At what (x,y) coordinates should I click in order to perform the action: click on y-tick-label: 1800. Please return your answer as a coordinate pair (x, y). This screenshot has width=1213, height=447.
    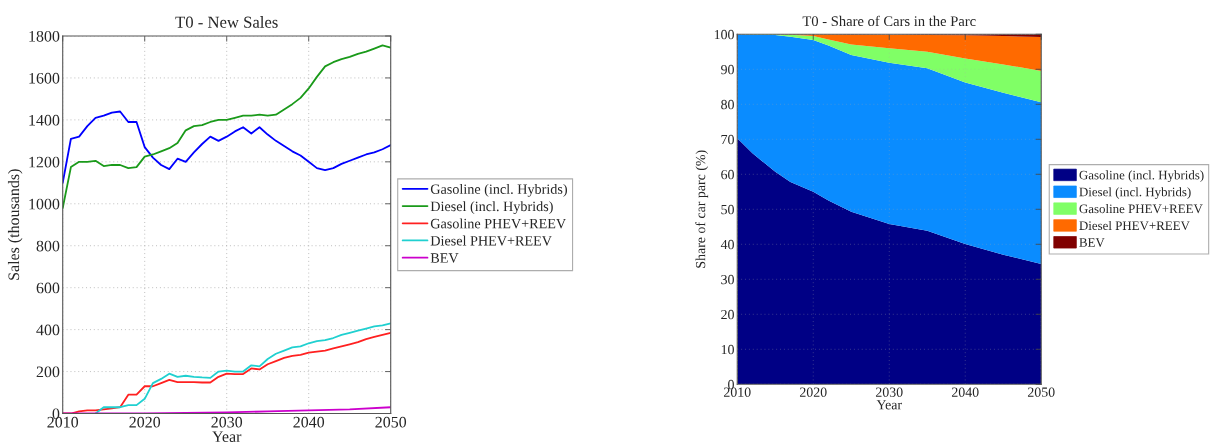
    Looking at the image, I should click on (44, 36).